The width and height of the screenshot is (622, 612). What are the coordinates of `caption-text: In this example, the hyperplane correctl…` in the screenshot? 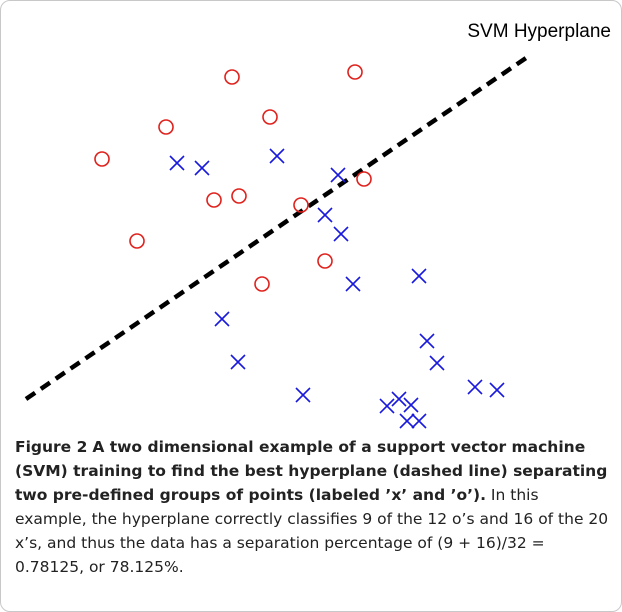 It's located at (312, 531).